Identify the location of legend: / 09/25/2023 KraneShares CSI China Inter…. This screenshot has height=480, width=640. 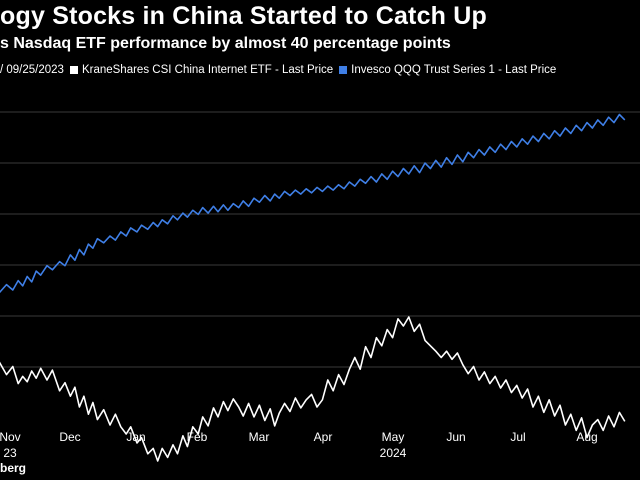
(278, 70).